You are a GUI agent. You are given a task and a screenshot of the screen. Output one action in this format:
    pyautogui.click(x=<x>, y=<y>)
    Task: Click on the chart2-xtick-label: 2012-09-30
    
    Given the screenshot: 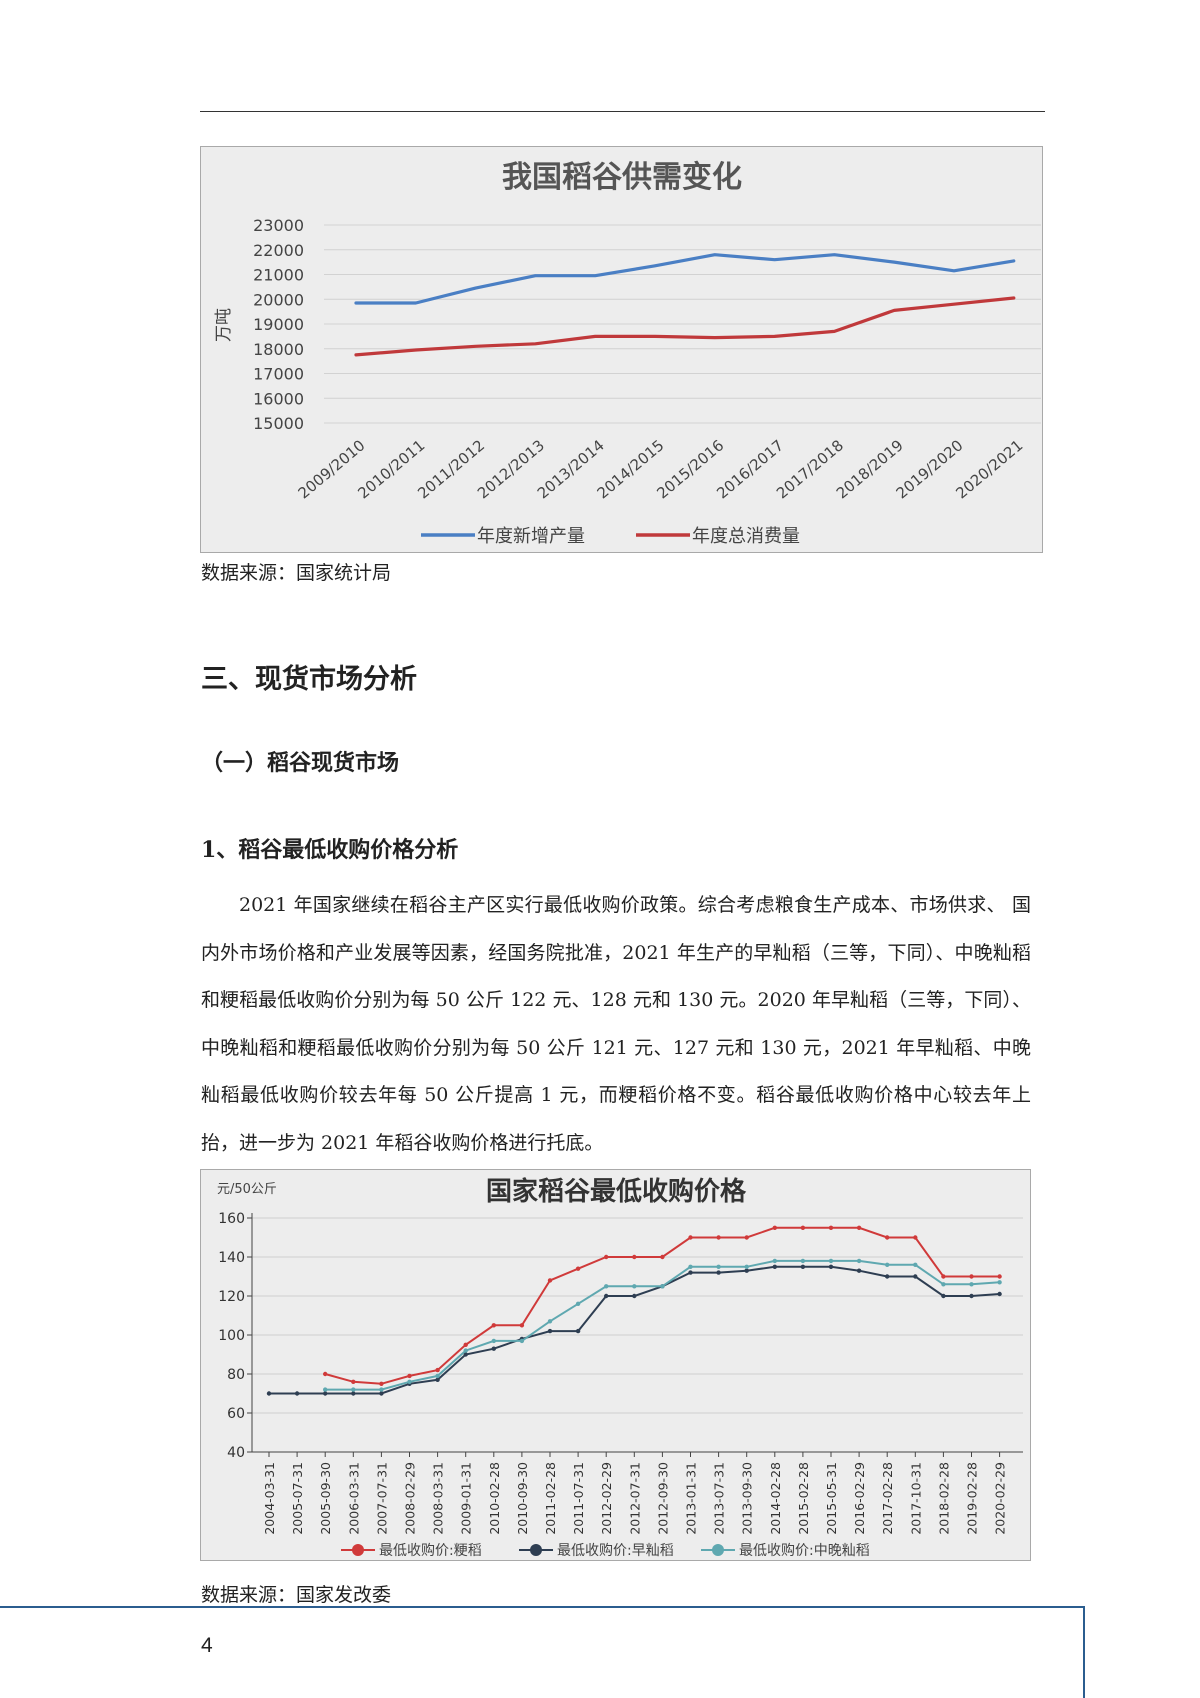 What is the action you would take?
    pyautogui.click(x=662, y=1498)
    